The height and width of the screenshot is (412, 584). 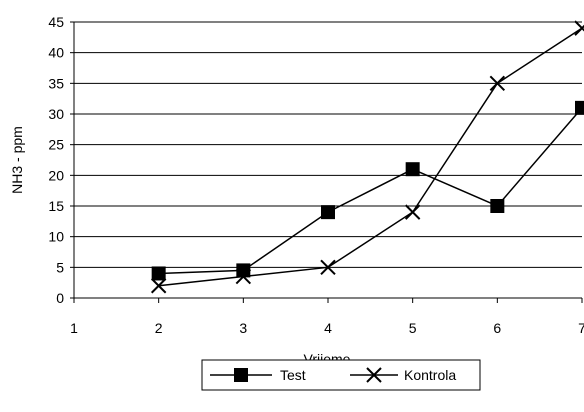 What do you see at coordinates (497, 328) in the screenshot?
I see `x-tick-label: 6` at bounding box center [497, 328].